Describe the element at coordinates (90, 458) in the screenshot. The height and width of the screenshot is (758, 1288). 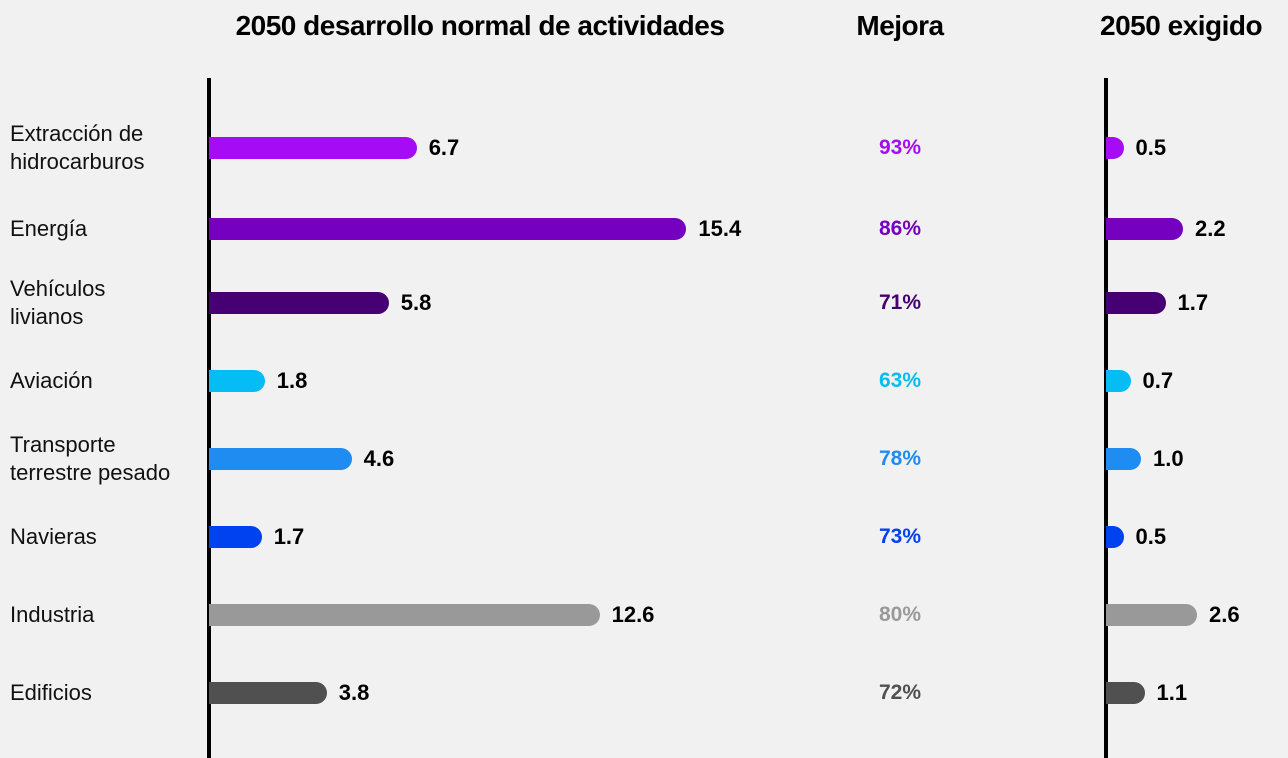
I see `category-label: Transporte terrestre pesado` at that location.